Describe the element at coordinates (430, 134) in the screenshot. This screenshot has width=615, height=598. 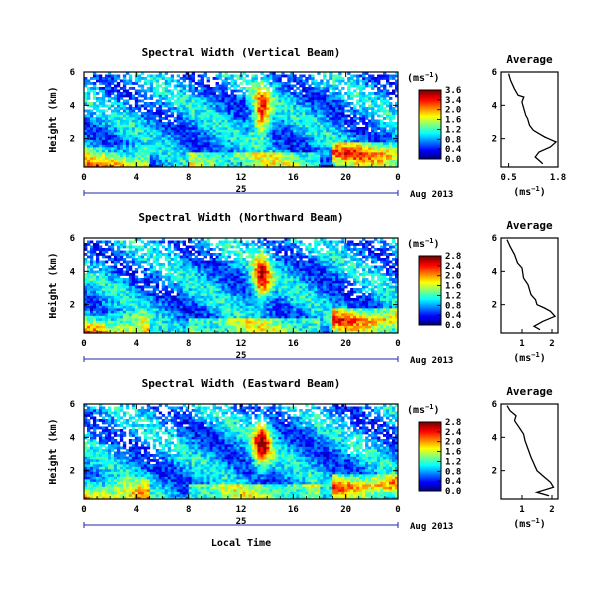
I see `colorbar-segment` at that location.